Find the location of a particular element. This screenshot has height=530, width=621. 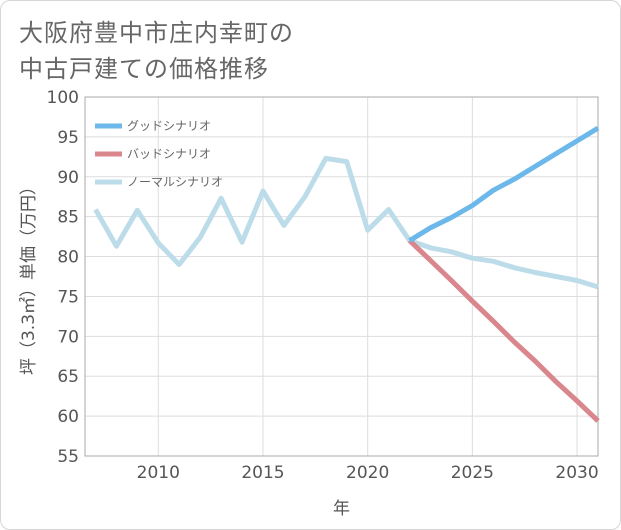

y-tick-label-55: 55 is located at coordinates (68, 457).